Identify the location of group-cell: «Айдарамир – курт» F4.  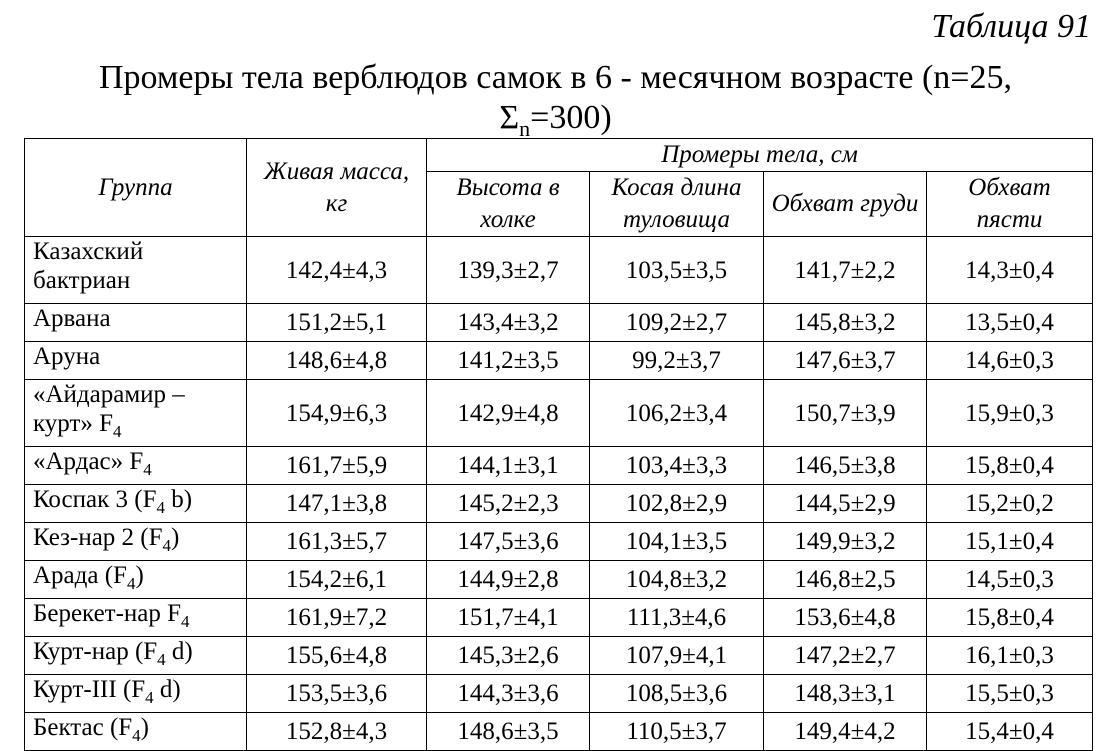
(135, 413).